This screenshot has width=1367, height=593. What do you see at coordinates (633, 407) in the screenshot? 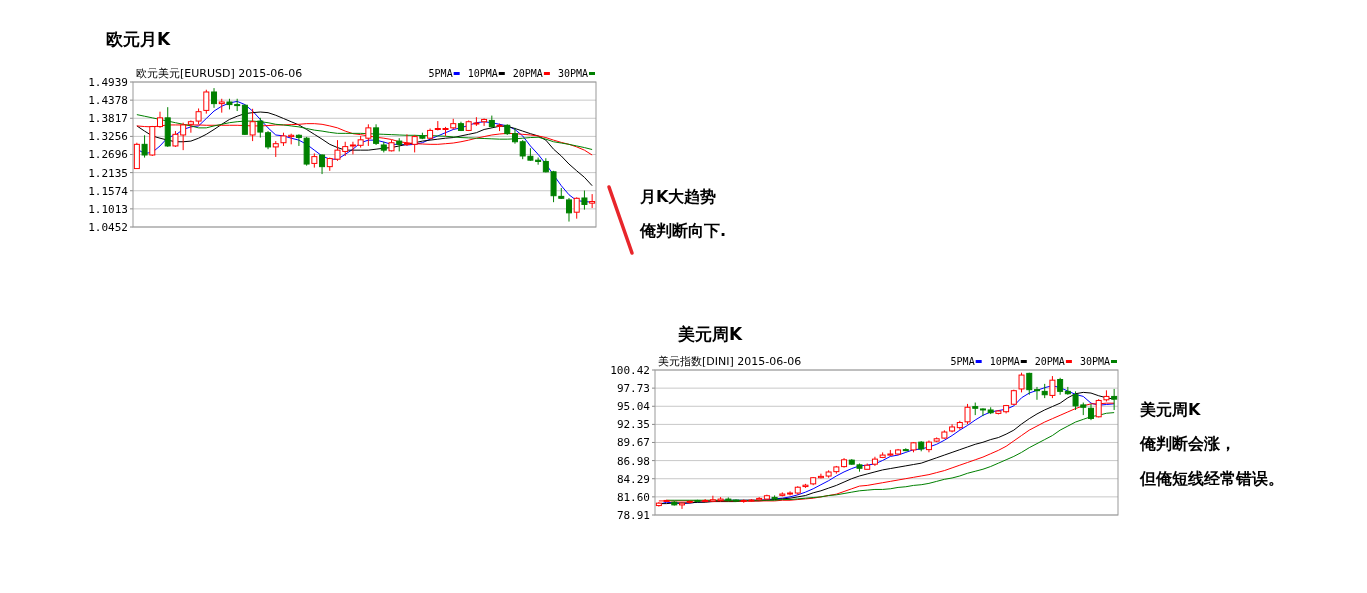
I see `y-tick-label: 95.04` at bounding box center [633, 407].